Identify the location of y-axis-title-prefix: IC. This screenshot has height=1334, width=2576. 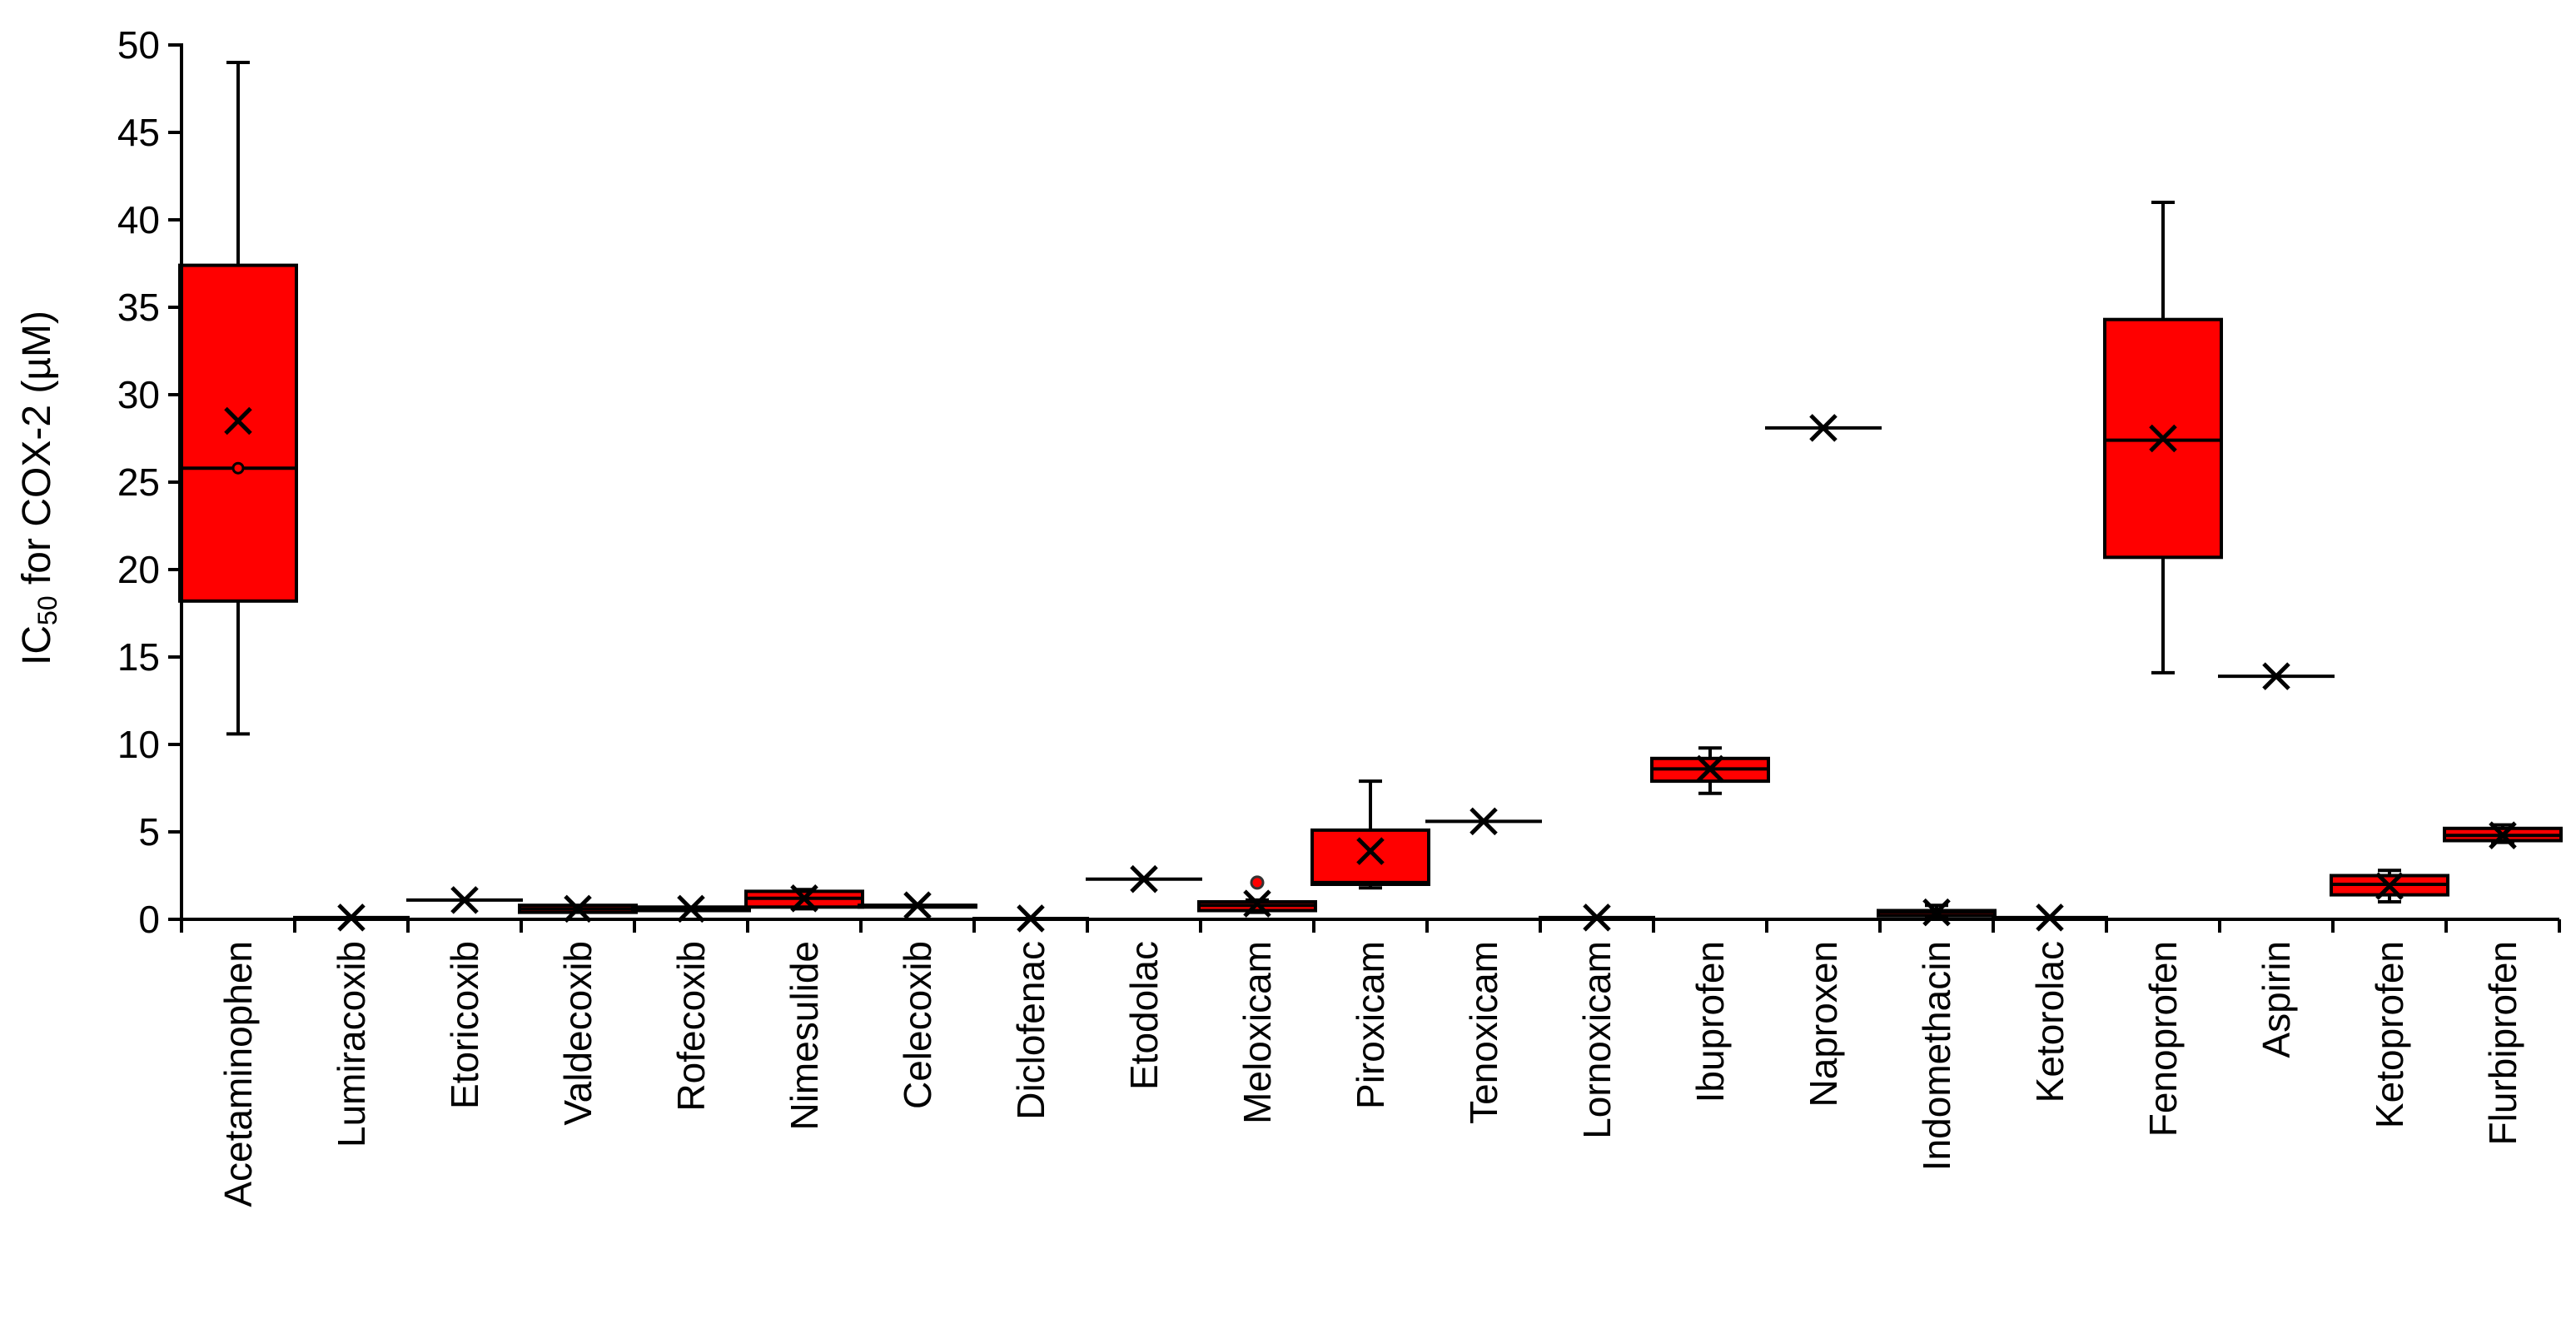
(37, 645).